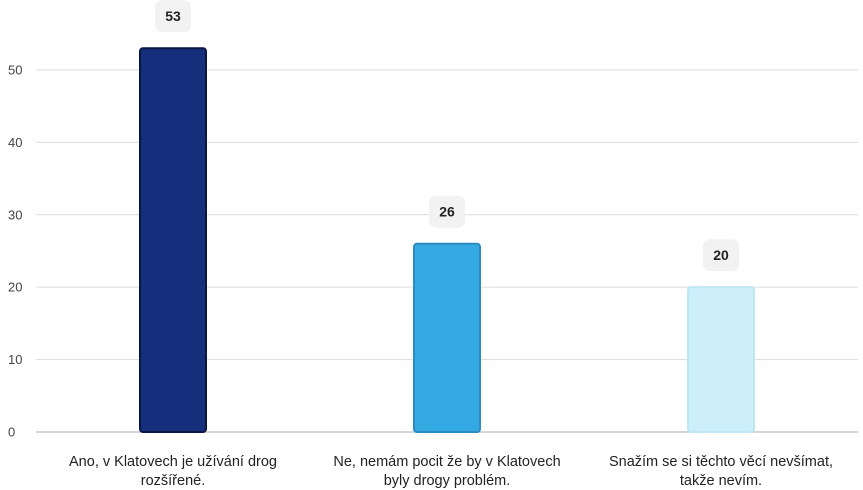  I want to click on x-category-label: rozšířené., so click(173, 481).